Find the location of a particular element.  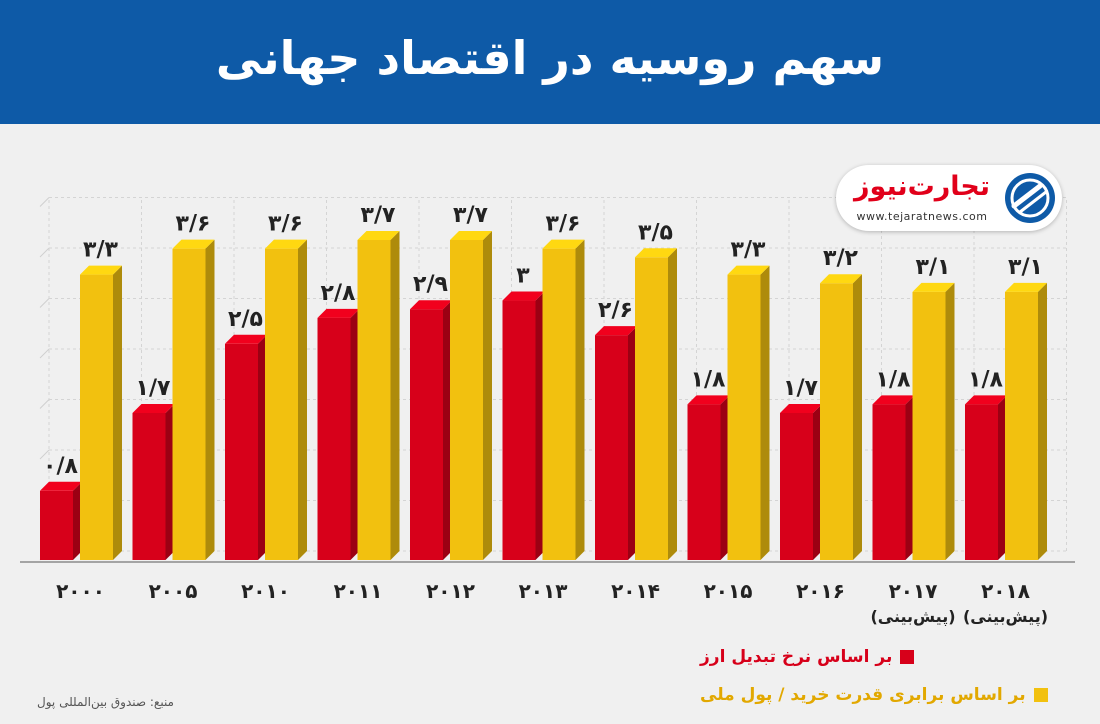

source-note: منبع: صندوق بین‌المللی پول is located at coordinates (105, 702).